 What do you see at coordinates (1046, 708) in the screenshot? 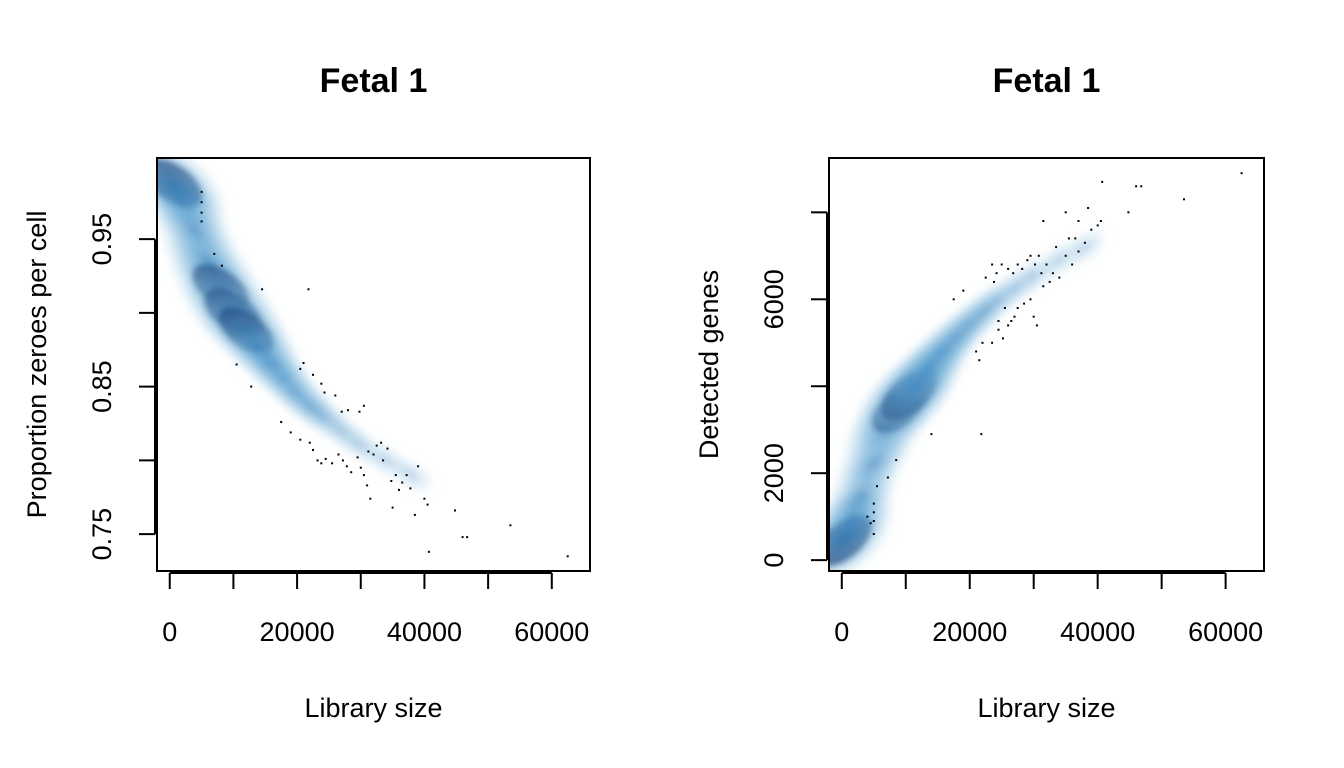
I see `x-axis-label-right: Library size` at bounding box center [1046, 708].